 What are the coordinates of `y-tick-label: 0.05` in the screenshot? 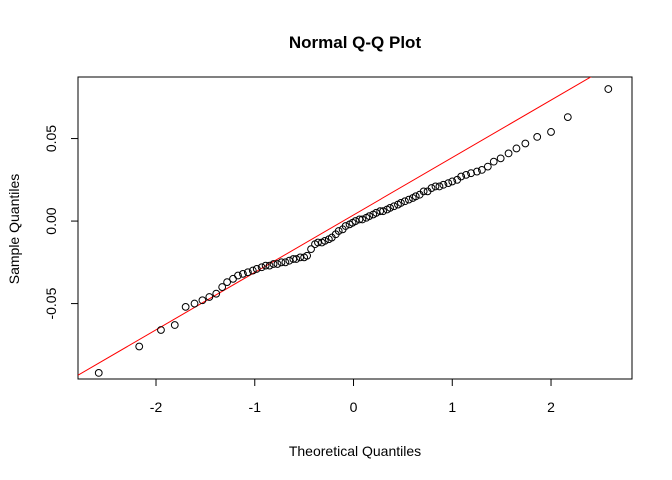 It's located at (51, 138).